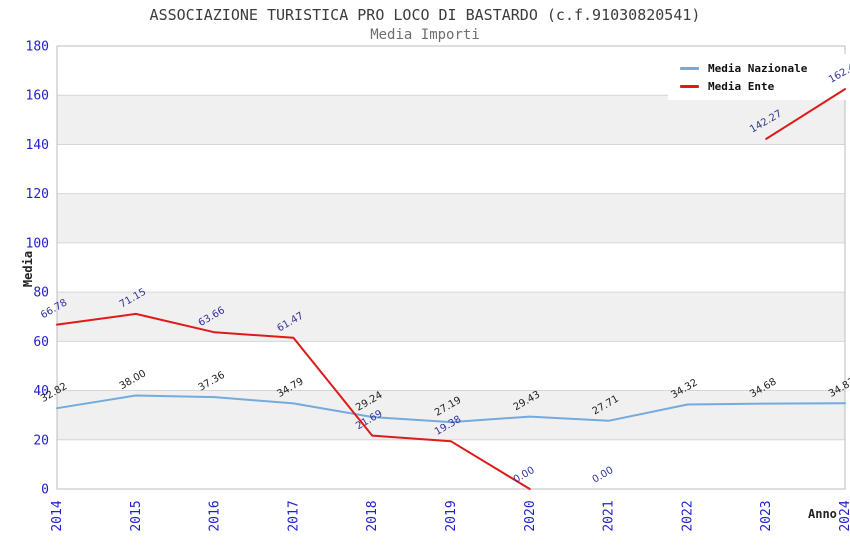  Describe the element at coordinates (215, 515) in the screenshot. I see `x-tick-label: 2016` at that location.